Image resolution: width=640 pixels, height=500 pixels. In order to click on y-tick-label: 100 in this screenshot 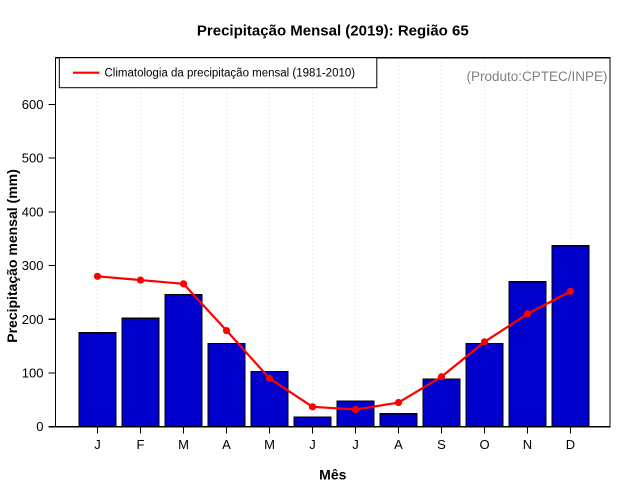, I will do `click(33, 372)`.